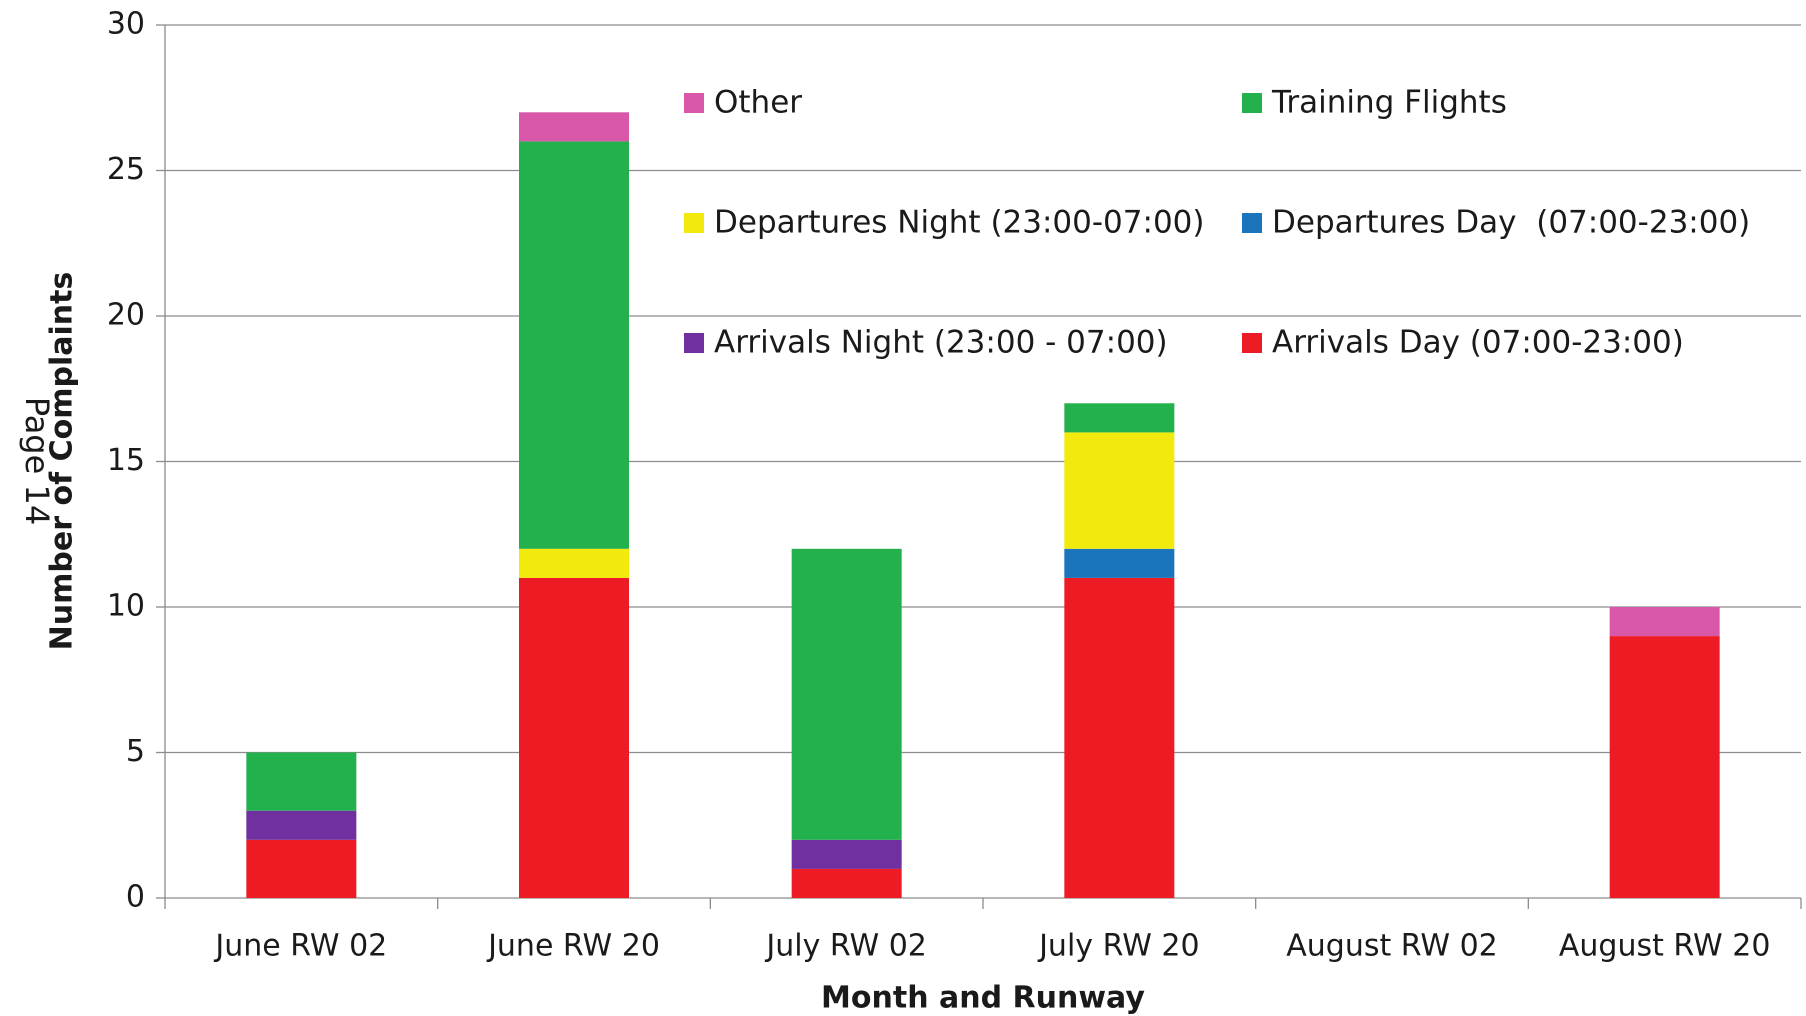 The image size is (1806, 1016). What do you see at coordinates (1665, 946) in the screenshot?
I see `x-tick-label: August RW 20` at bounding box center [1665, 946].